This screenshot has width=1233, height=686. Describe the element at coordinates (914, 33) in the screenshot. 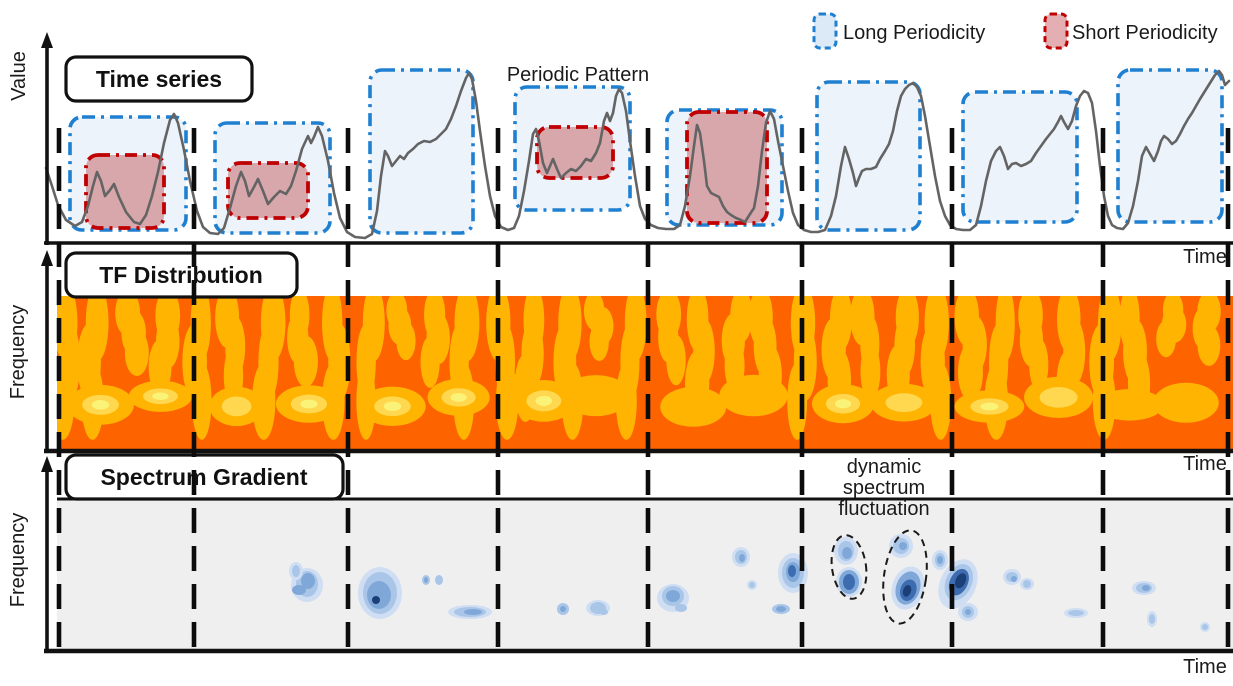

I see `legend-long-label: Long Periodicity` at that location.